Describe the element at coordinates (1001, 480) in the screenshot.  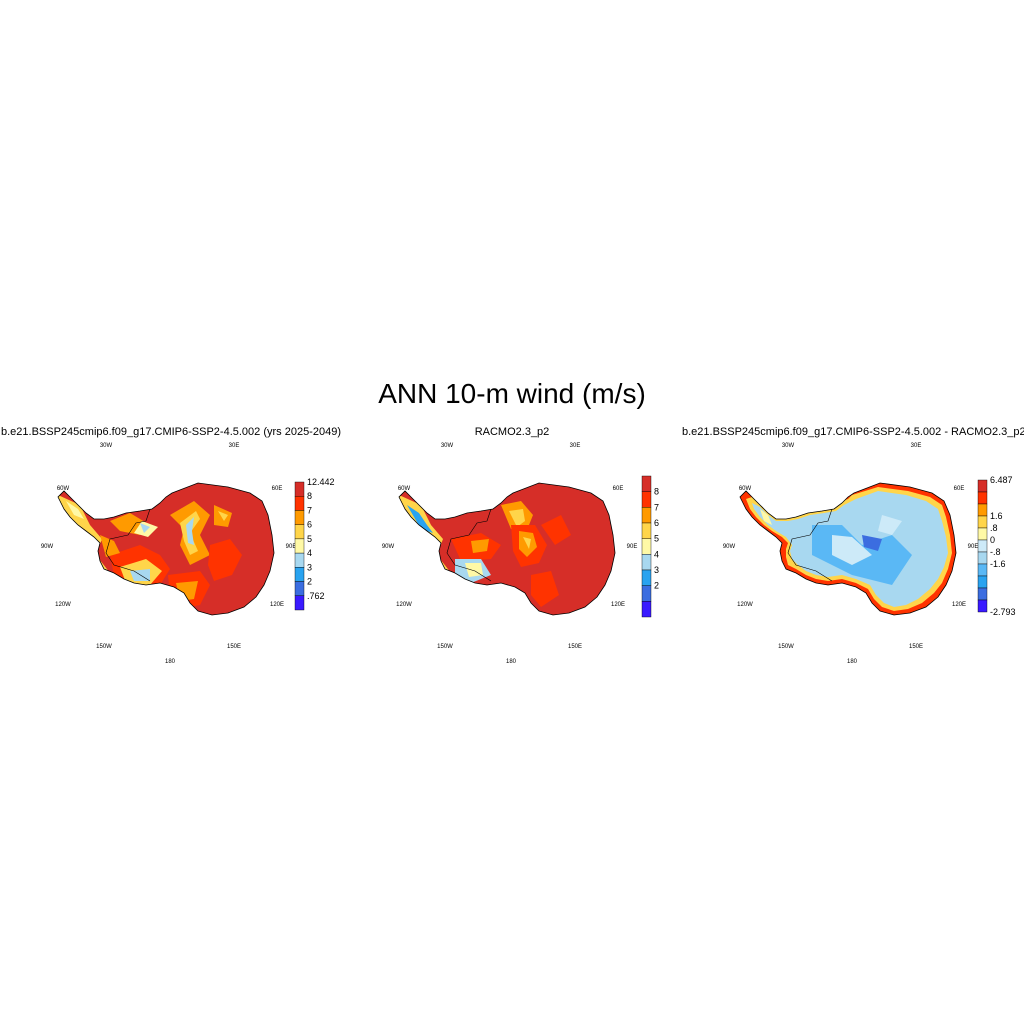
I see `colorbar-label: 6.487` at that location.